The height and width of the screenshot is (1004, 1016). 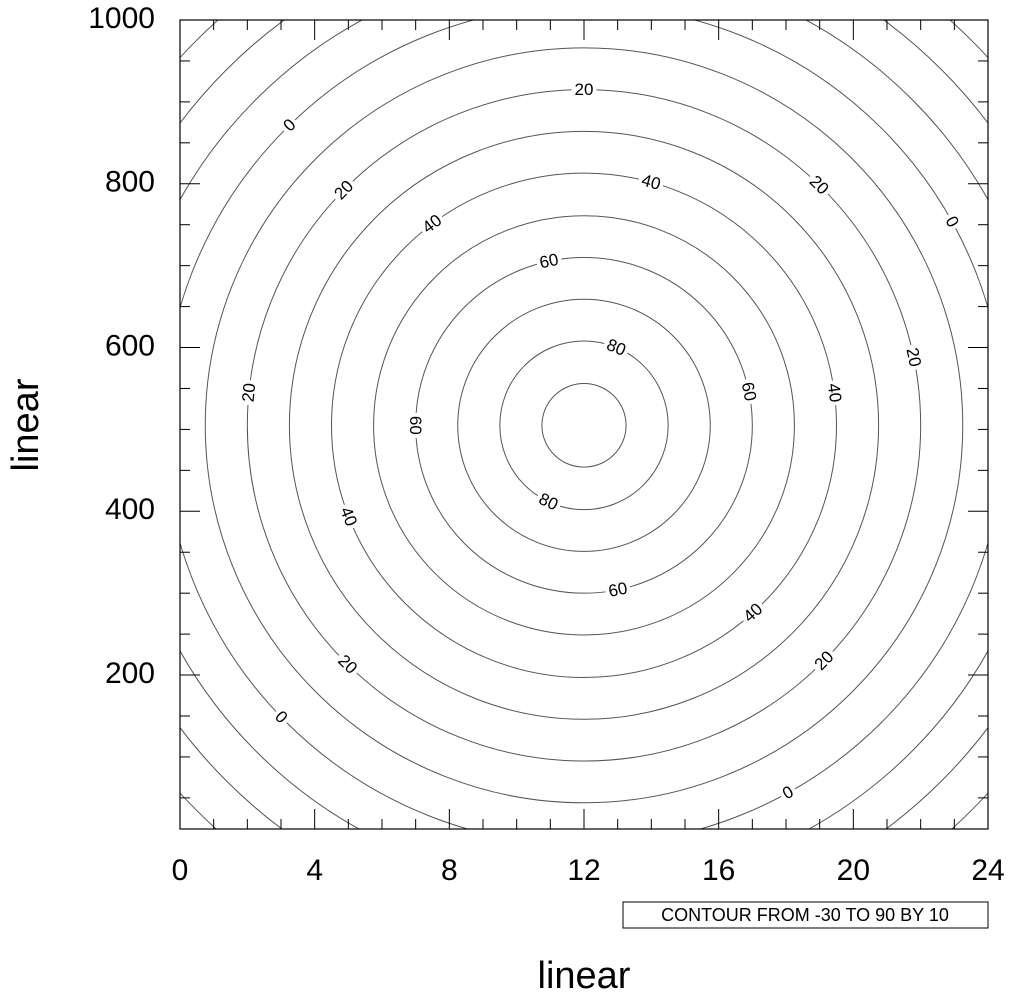 What do you see at coordinates (180, 870) in the screenshot?
I see `x-tick-label: 0` at bounding box center [180, 870].